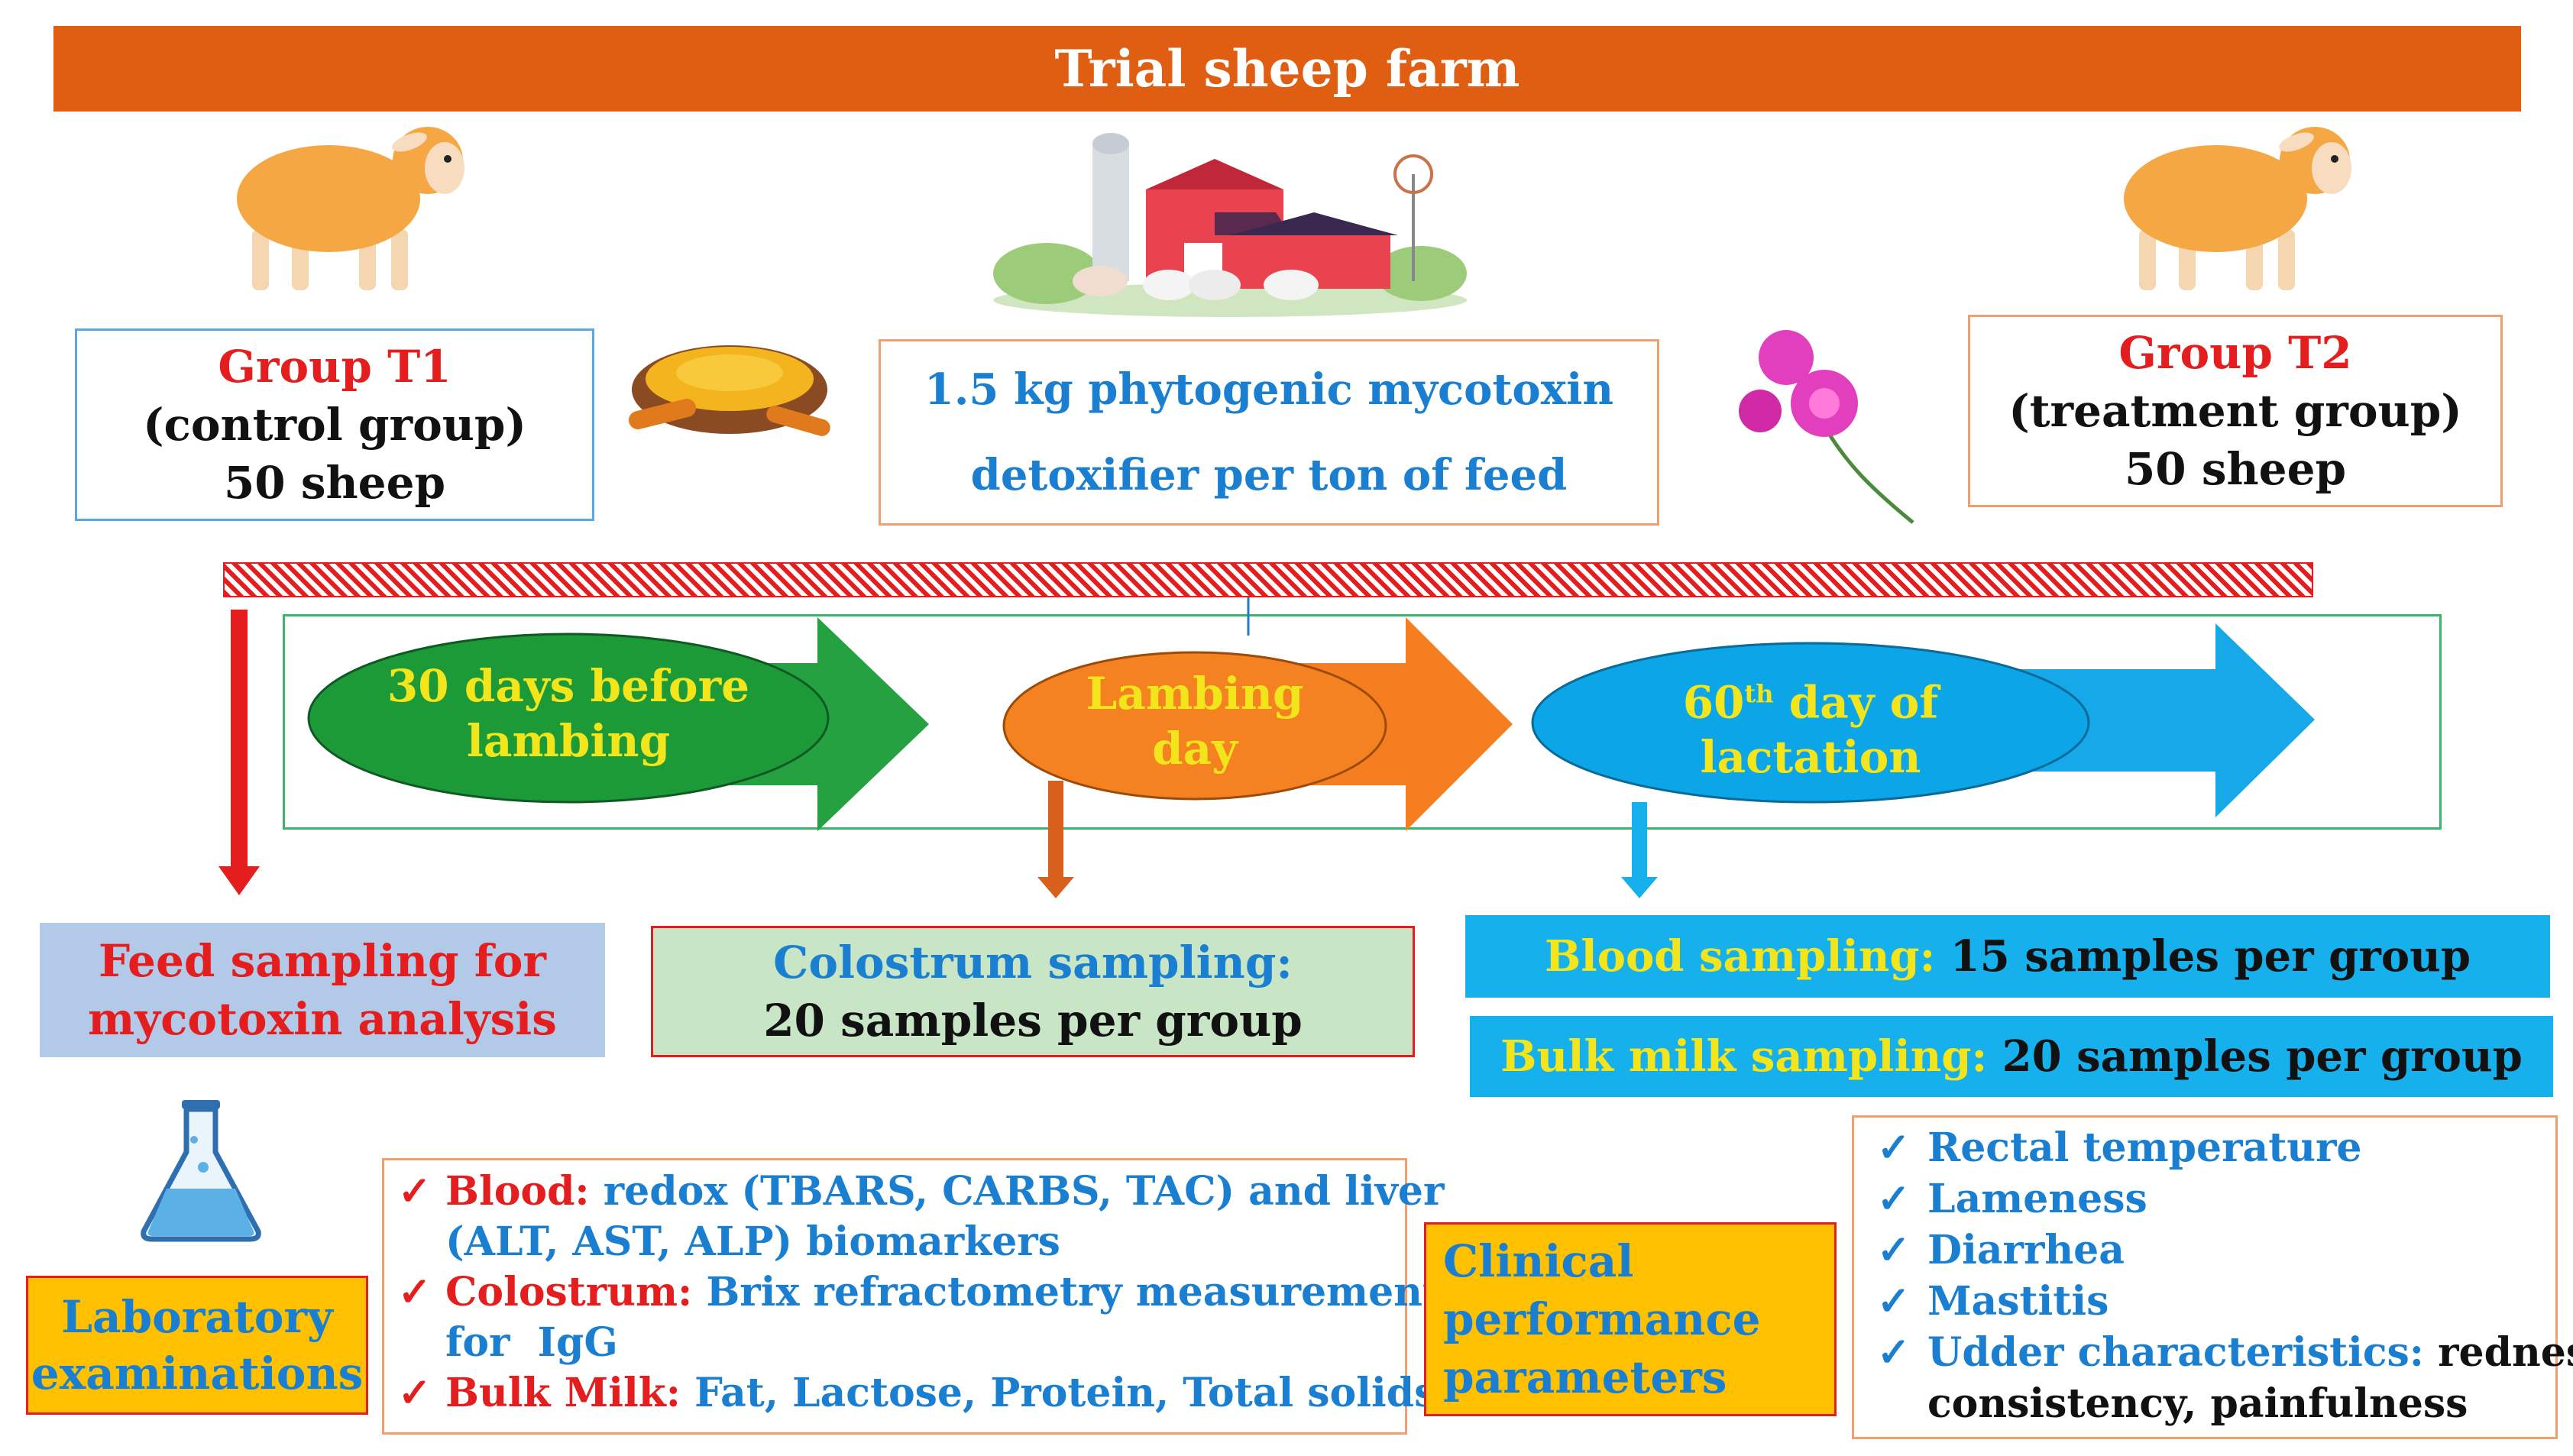  I want to click on stage3-line2: lactation, so click(1811, 757).